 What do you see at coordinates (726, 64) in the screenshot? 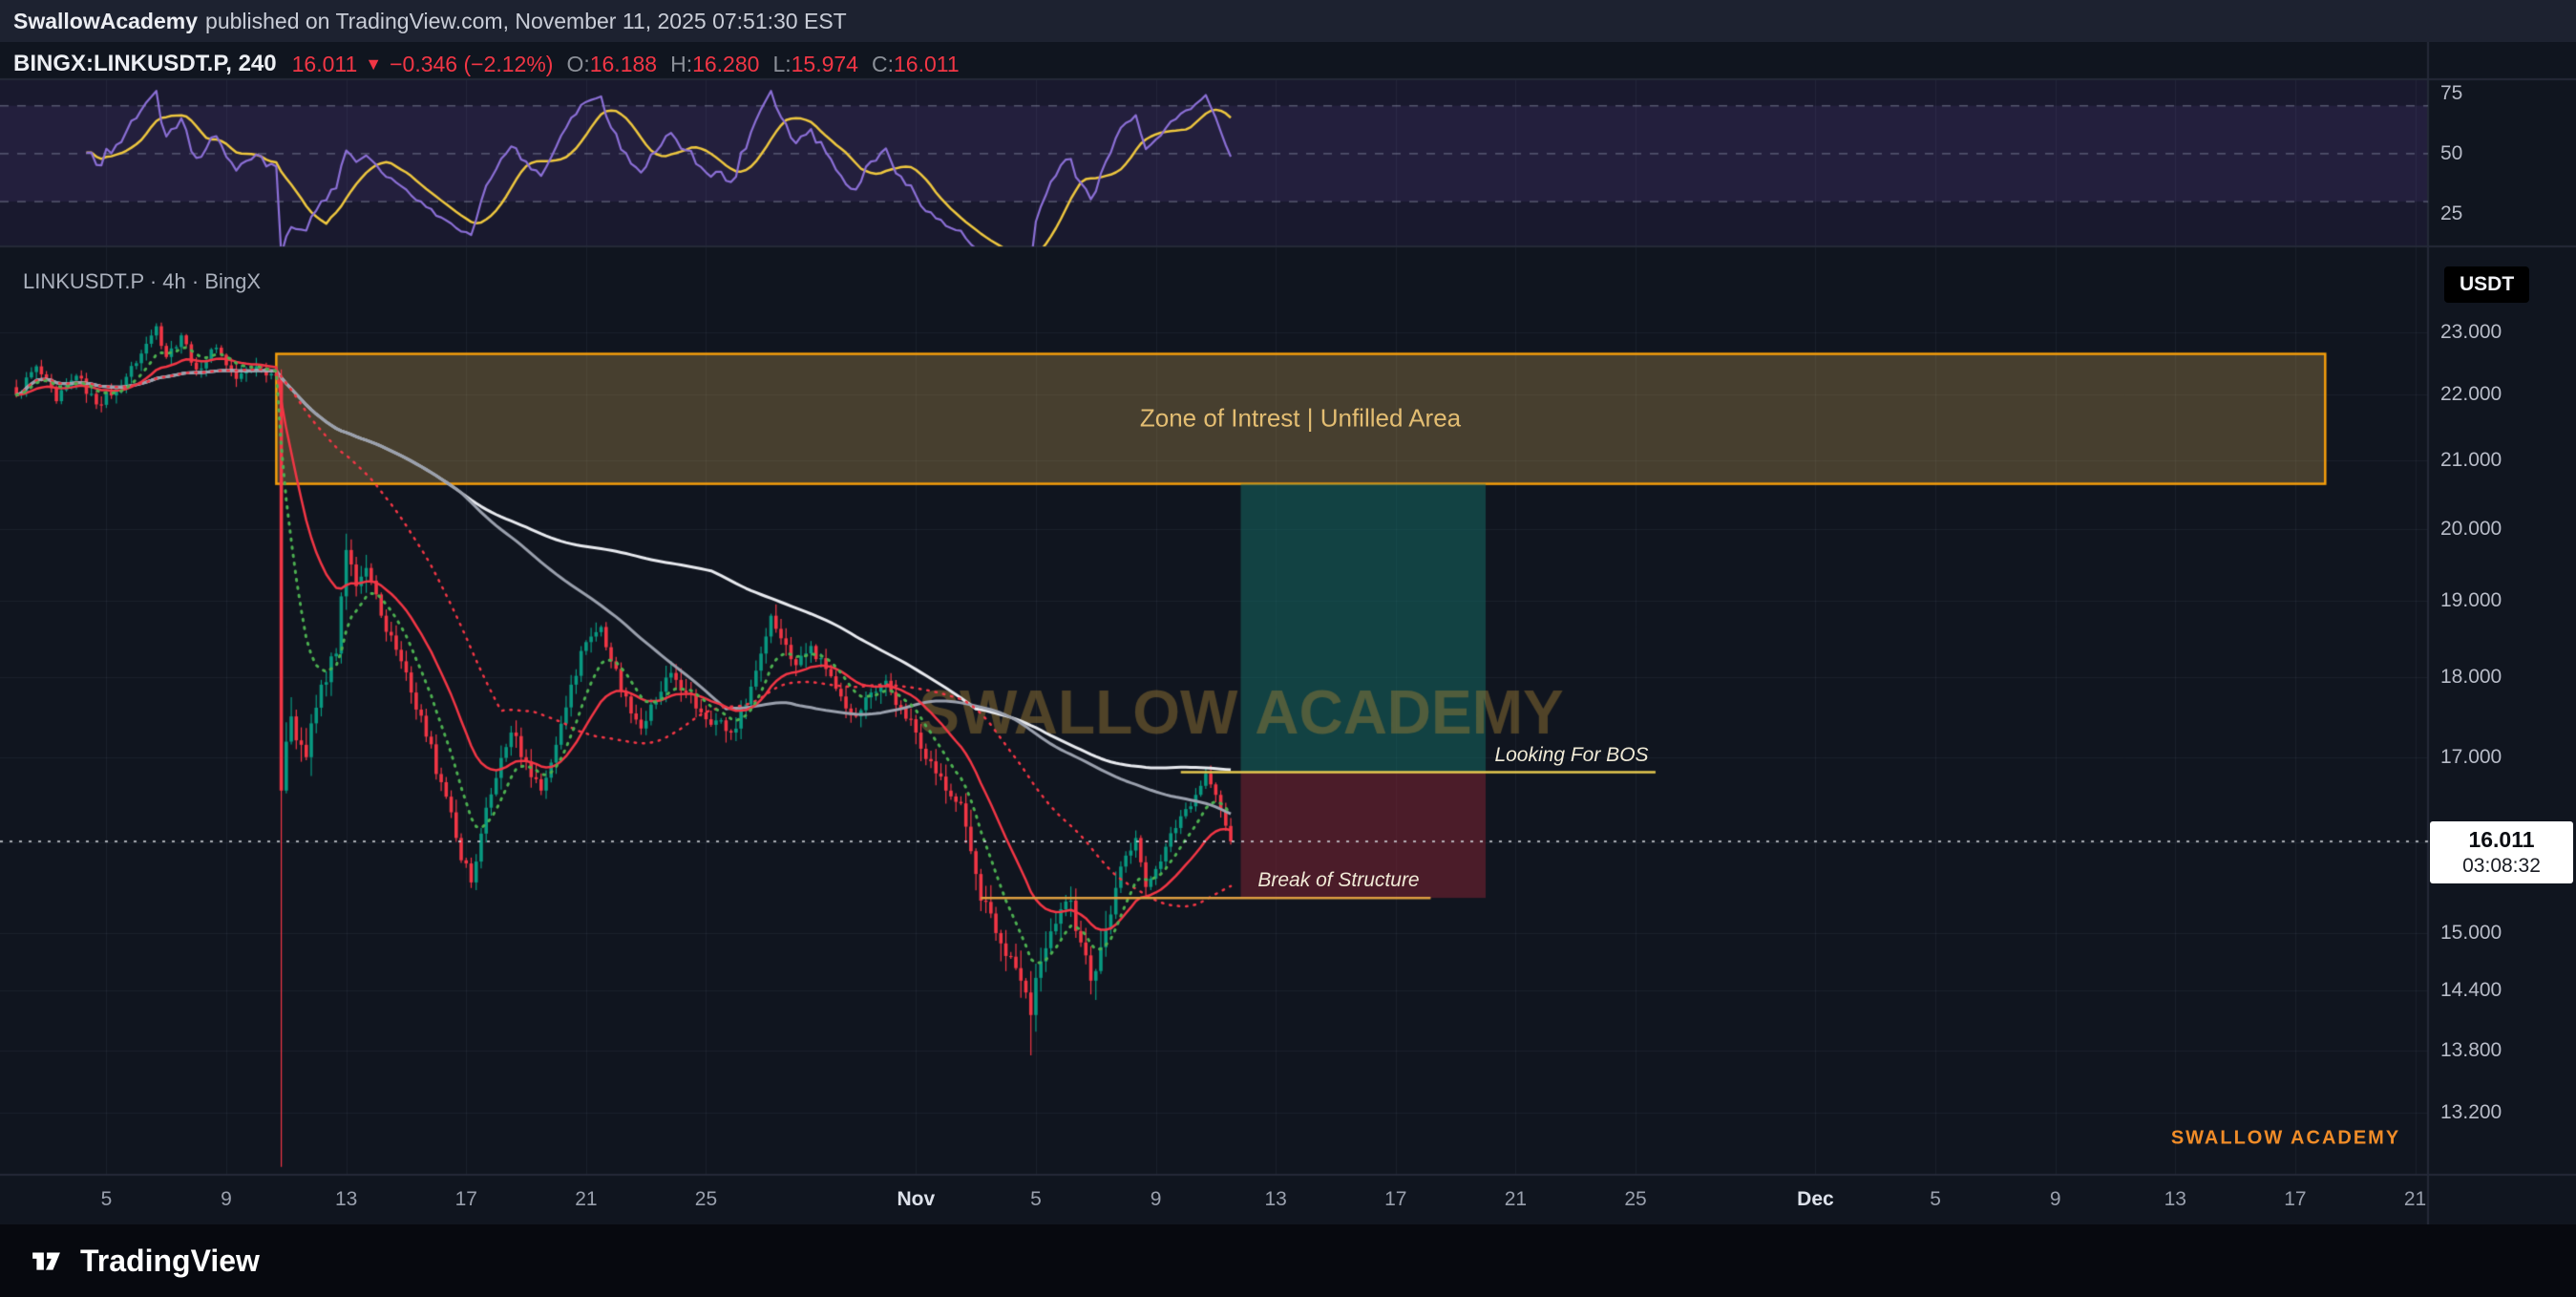
I see `high-value: 16.280` at bounding box center [726, 64].